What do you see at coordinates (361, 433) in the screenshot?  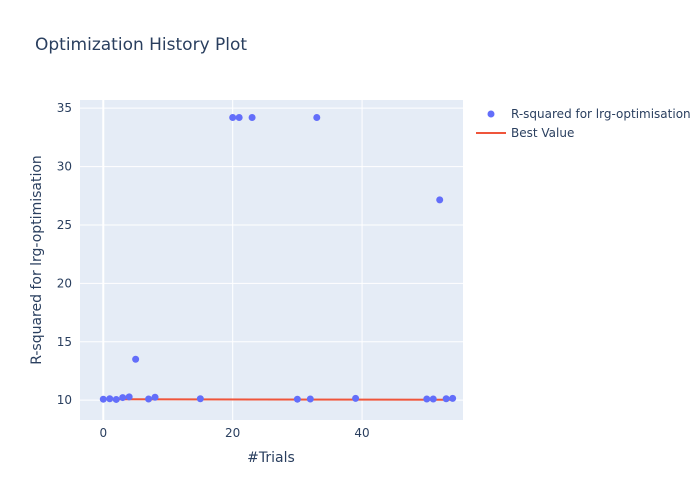 I see `x-tick-label: 40` at bounding box center [361, 433].